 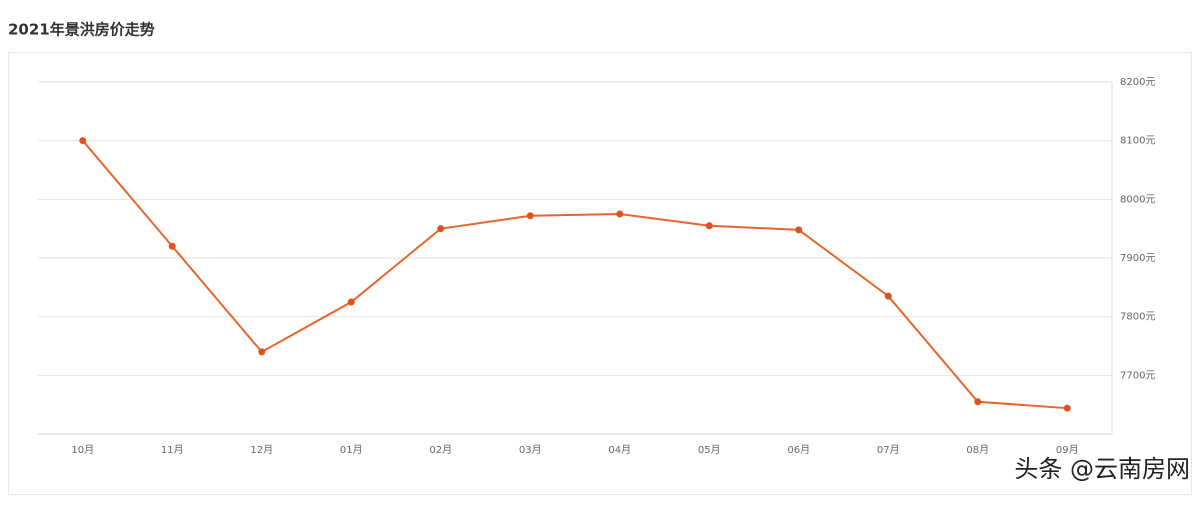 What do you see at coordinates (1137, 317) in the screenshot?
I see `y-tick-label: 7800元` at bounding box center [1137, 317].